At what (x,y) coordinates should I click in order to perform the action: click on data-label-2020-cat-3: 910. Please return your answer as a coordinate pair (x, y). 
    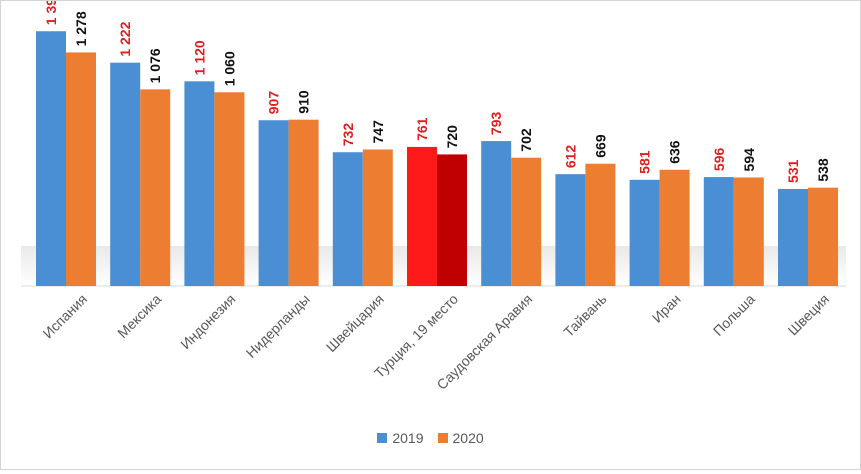
    Looking at the image, I should click on (304, 102).